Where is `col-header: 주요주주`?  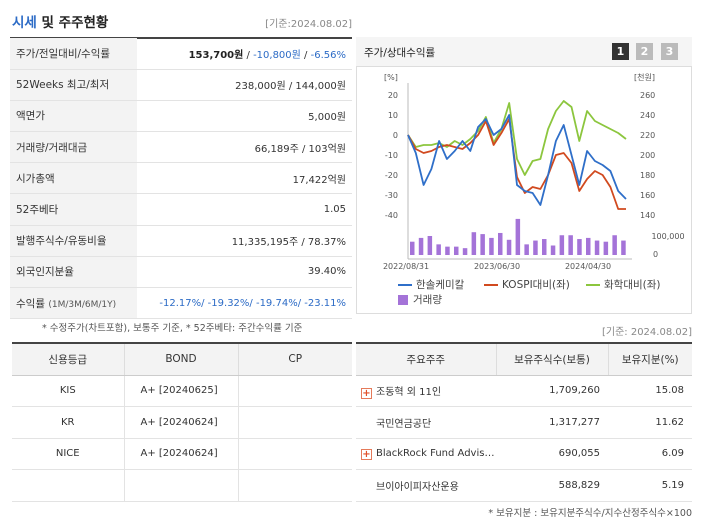 col-header: 주요주주 is located at coordinates (426, 359).